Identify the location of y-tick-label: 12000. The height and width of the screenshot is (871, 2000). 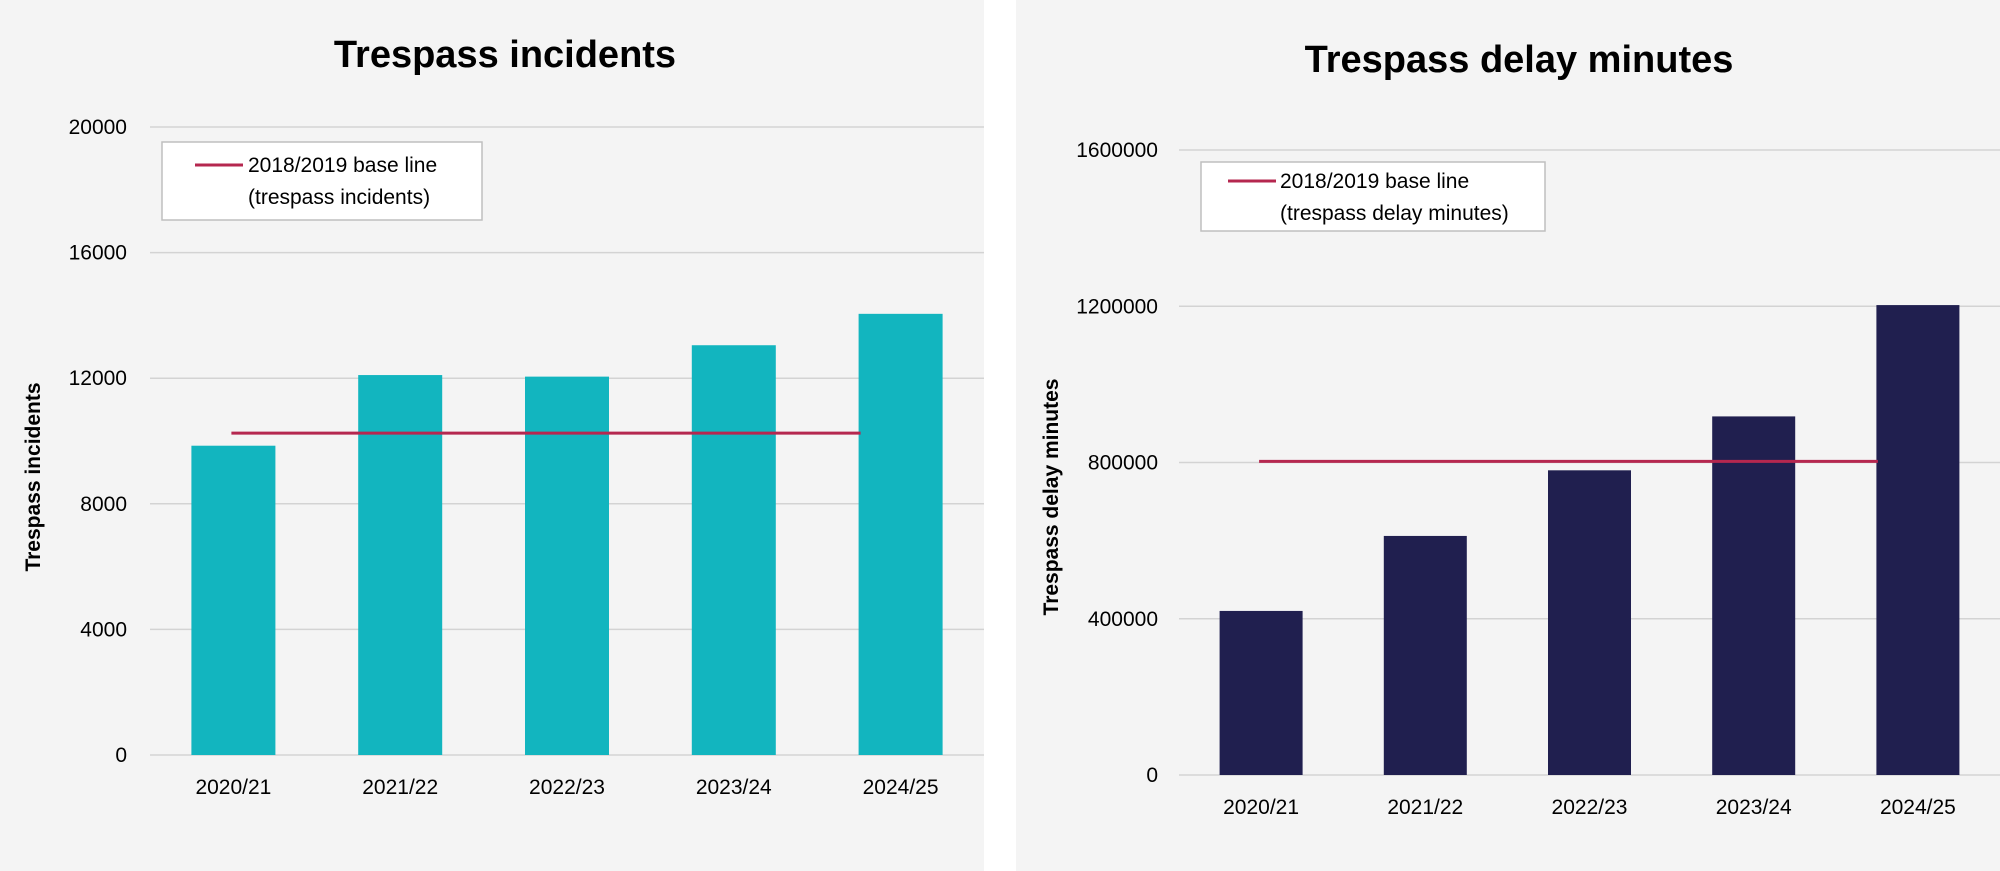
(98, 378).